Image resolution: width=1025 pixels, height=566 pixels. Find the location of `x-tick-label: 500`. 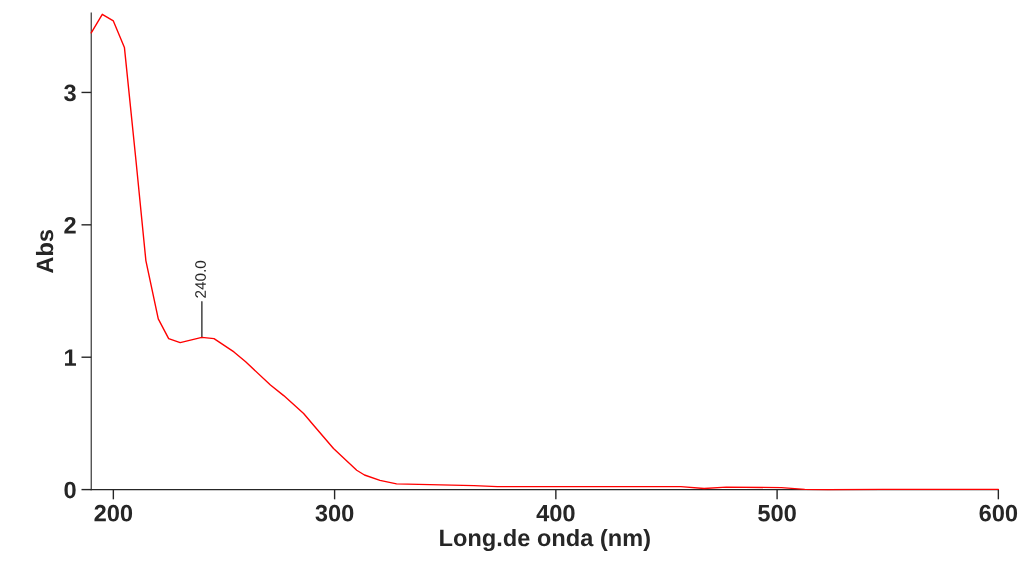

x-tick-label: 500 is located at coordinates (777, 513).